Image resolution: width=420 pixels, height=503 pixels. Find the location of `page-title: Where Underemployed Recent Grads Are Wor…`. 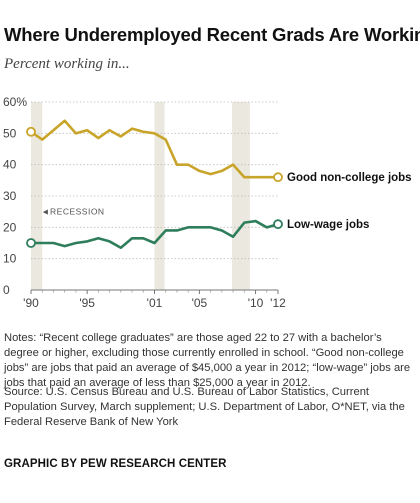

page-title: Where Underemployed Recent Grads Are Wor… is located at coordinates (212, 34).